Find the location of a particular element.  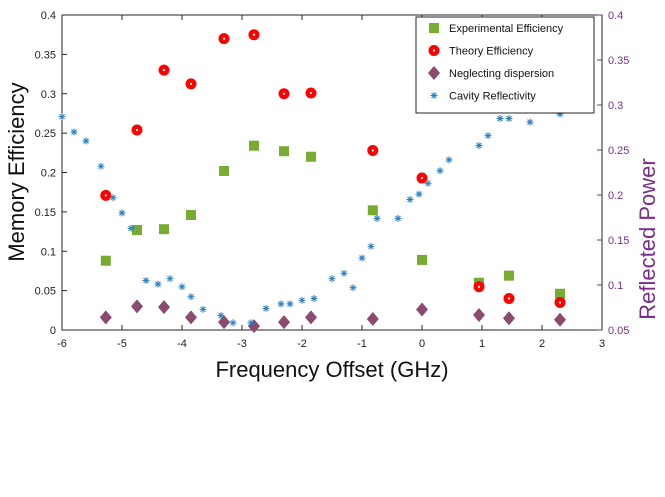

x-tick-label: 0 is located at coordinates (422, 344).